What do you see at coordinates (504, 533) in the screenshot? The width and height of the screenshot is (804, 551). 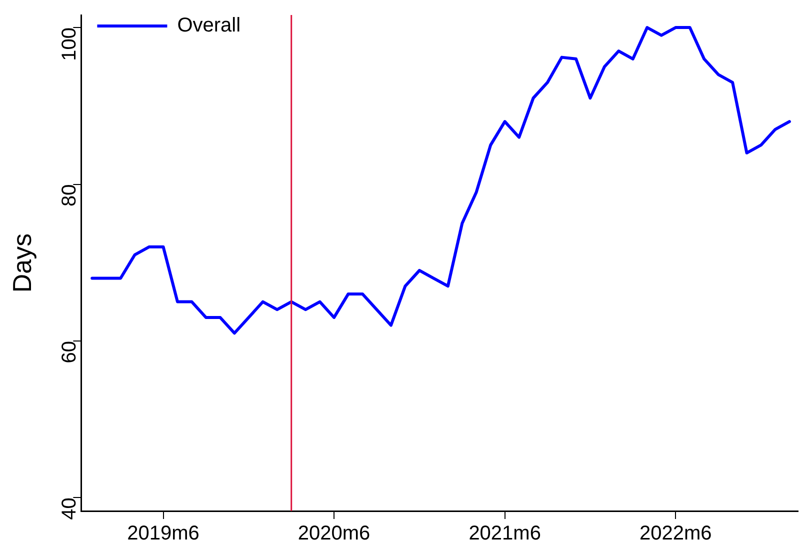 I see `x-tick-label: 2021m6` at bounding box center [504, 533].